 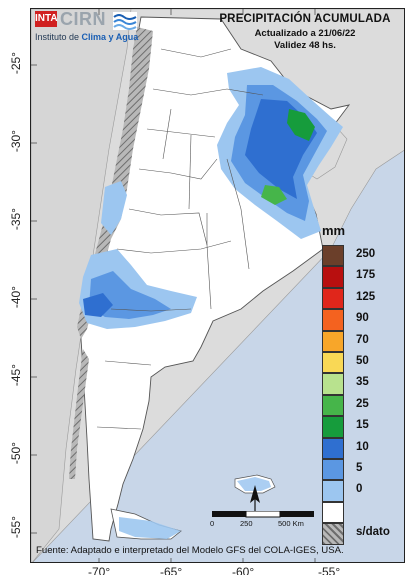 What do you see at coordinates (301, 125) in the screenshot?
I see `precip-ne-green-north` at bounding box center [301, 125].